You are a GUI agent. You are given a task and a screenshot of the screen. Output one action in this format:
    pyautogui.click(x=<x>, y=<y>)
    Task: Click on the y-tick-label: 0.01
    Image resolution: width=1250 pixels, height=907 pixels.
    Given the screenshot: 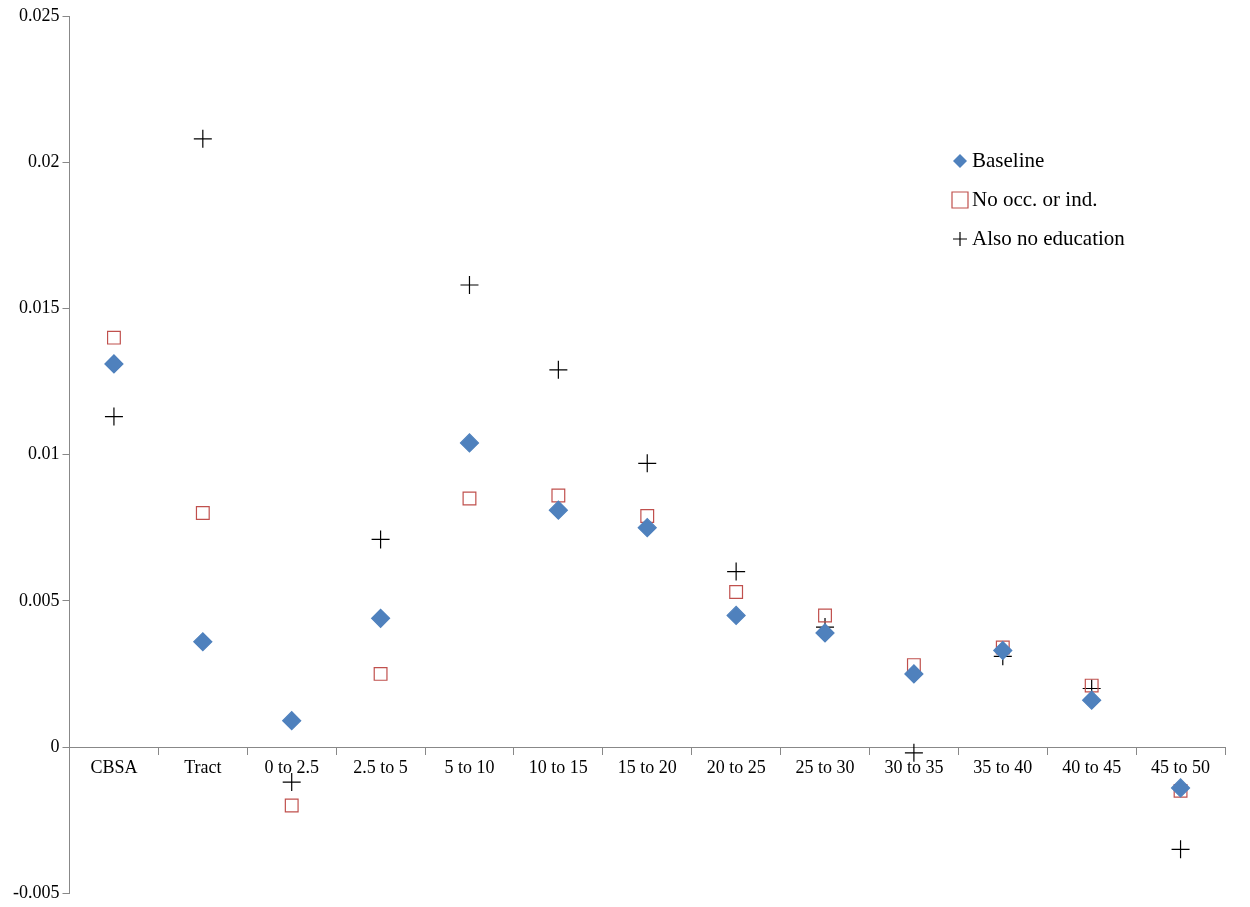 What is the action you would take?
    pyautogui.click(x=43, y=453)
    